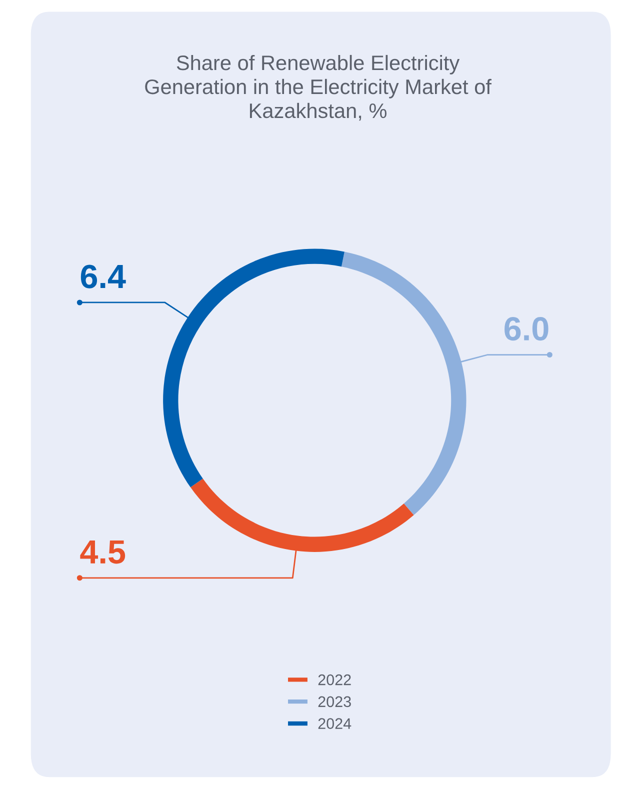  What do you see at coordinates (334, 702) in the screenshot?
I see `legend-label: 2023` at bounding box center [334, 702].